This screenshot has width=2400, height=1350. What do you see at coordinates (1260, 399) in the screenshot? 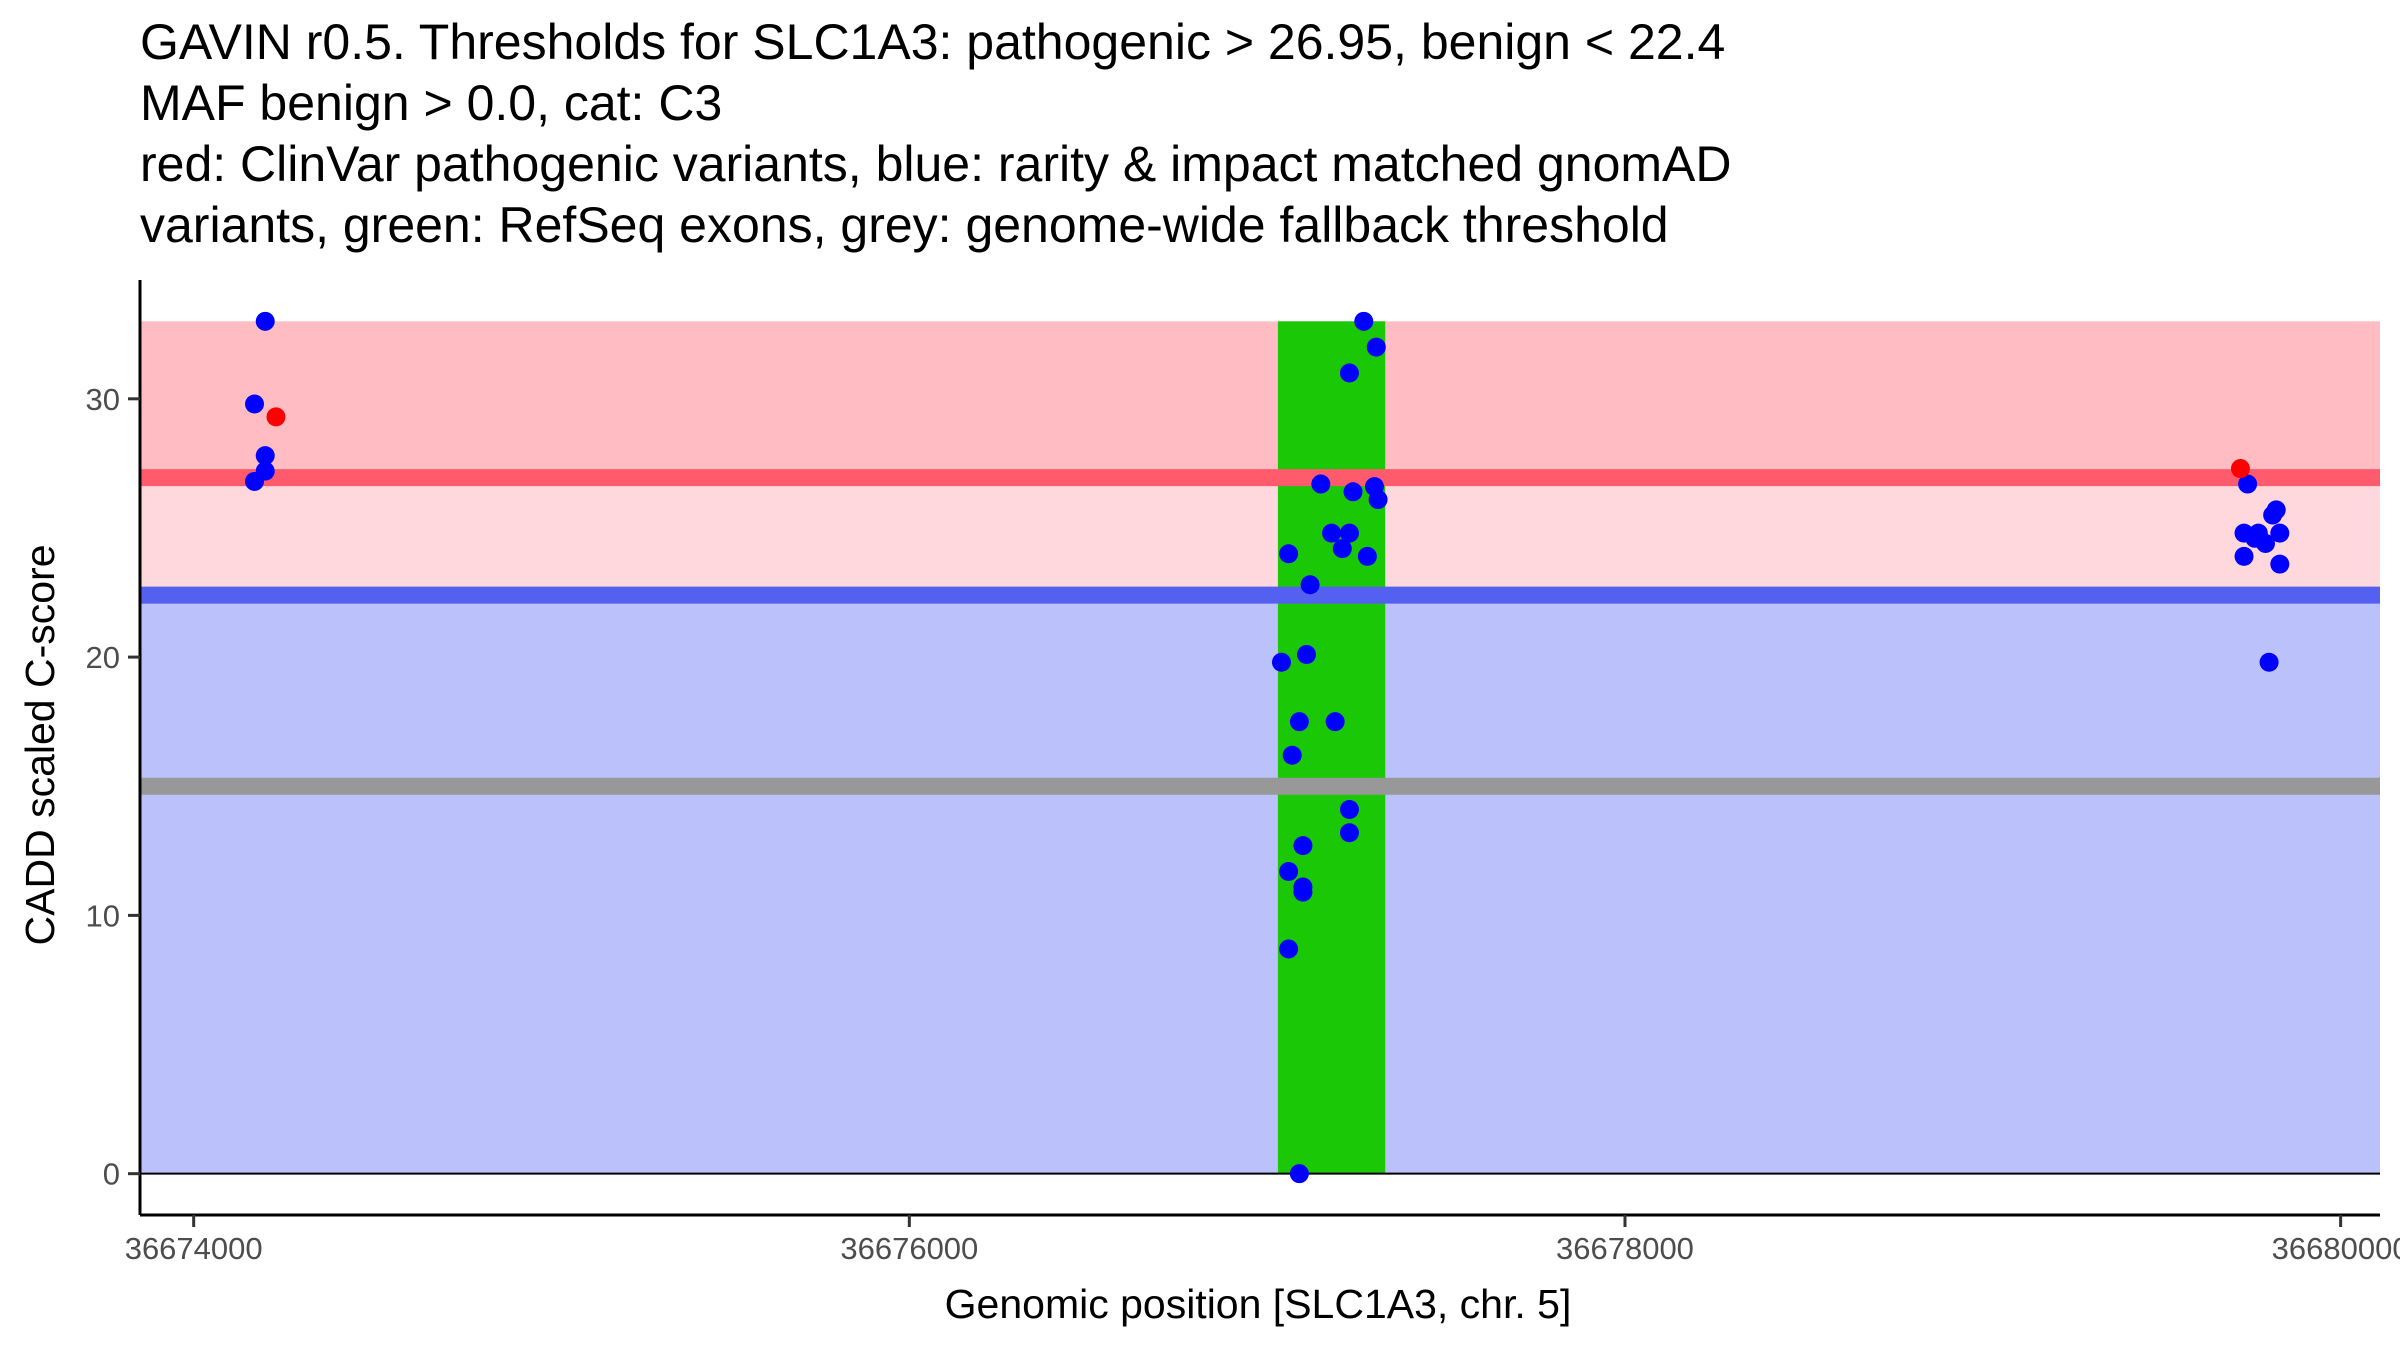
I see `pathogenic-zone-upper` at bounding box center [1260, 399].